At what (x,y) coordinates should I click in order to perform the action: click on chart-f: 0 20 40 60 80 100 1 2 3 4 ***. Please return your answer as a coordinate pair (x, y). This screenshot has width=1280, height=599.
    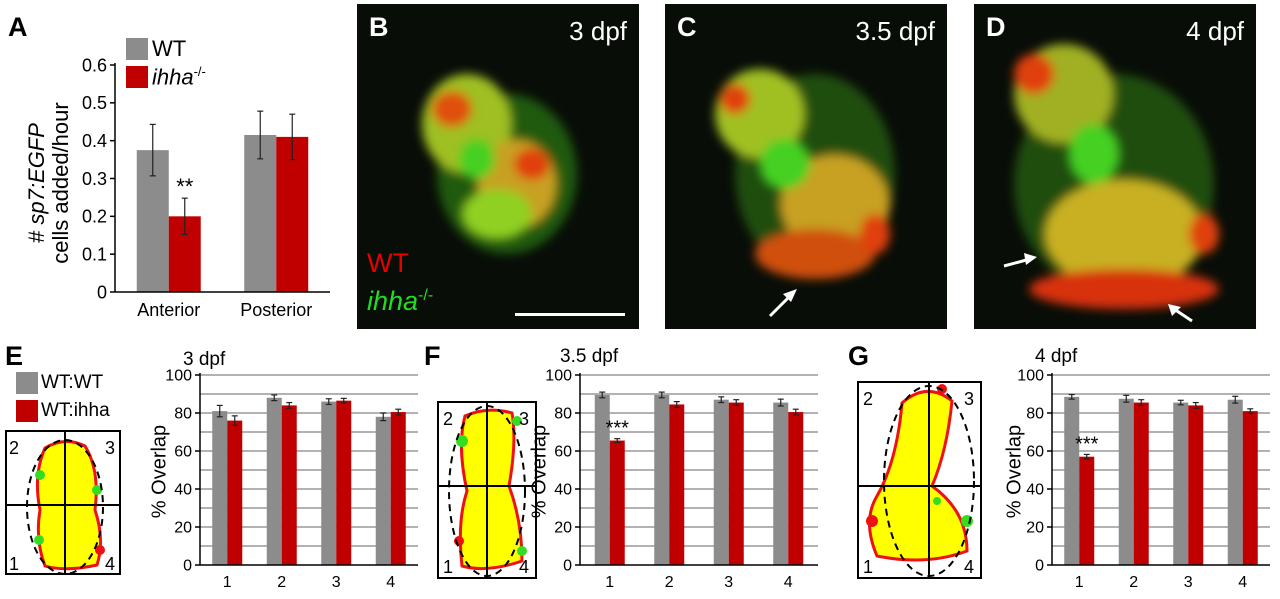
    Looking at the image, I should click on (681, 479).